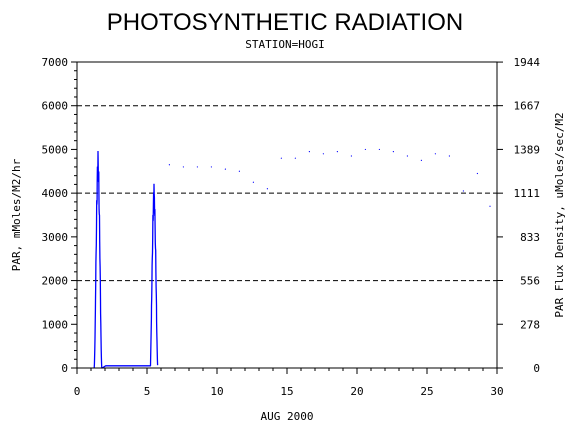 The width and height of the screenshot is (570, 430). Describe the element at coordinates (59, 215) in the screenshot. I see `y-axis-left: 0 1000 2000 3000 4000 5000 6000 7000` at that location.